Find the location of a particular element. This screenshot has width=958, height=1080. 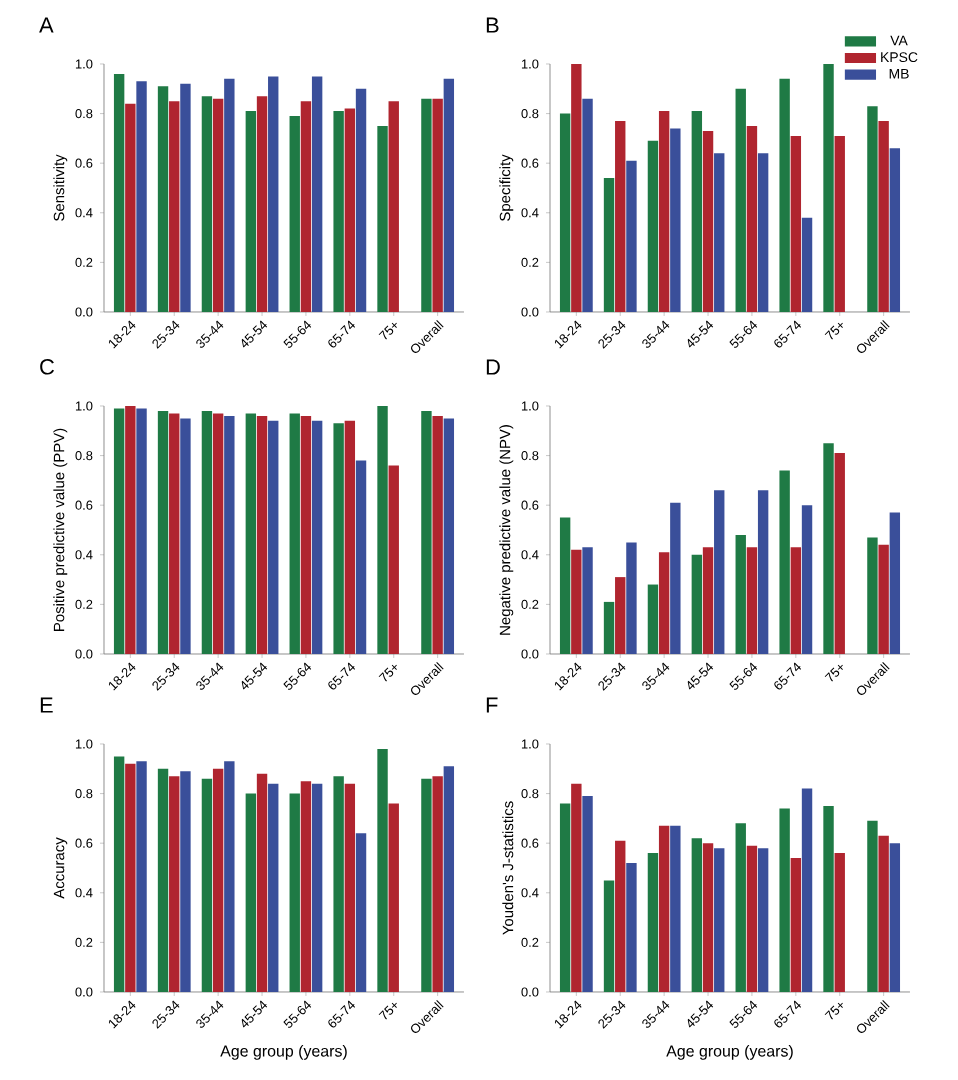

chart-title: C is located at coordinates (47, 367).